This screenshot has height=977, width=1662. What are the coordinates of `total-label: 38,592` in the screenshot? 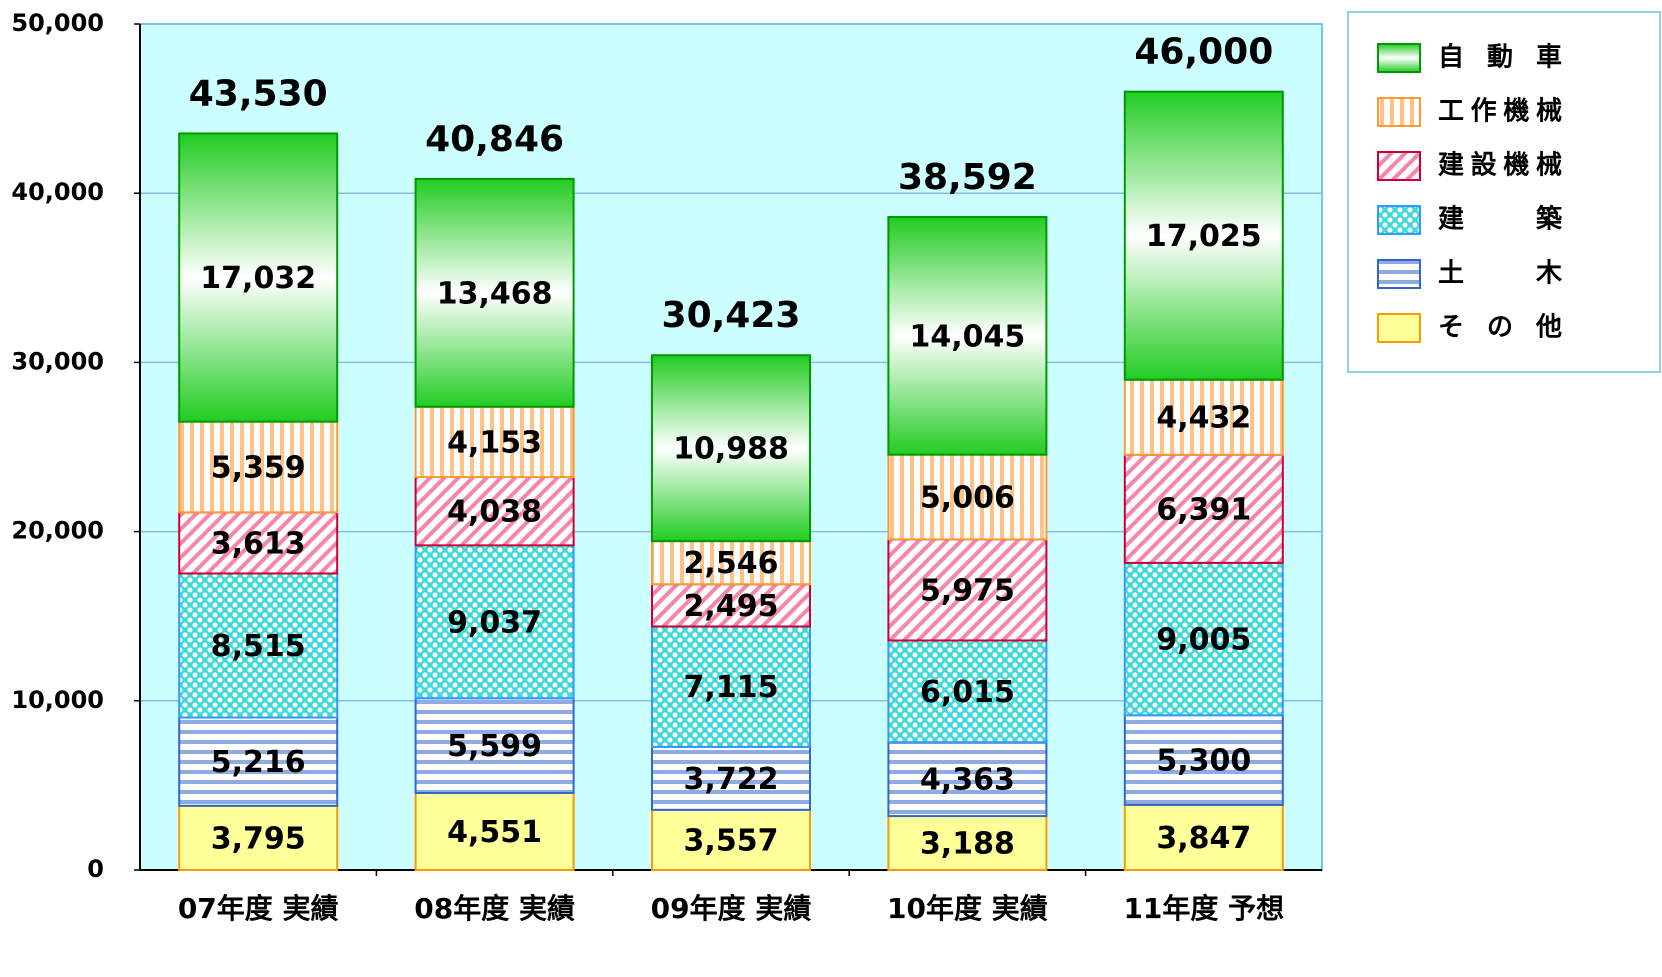 It's located at (967, 177).